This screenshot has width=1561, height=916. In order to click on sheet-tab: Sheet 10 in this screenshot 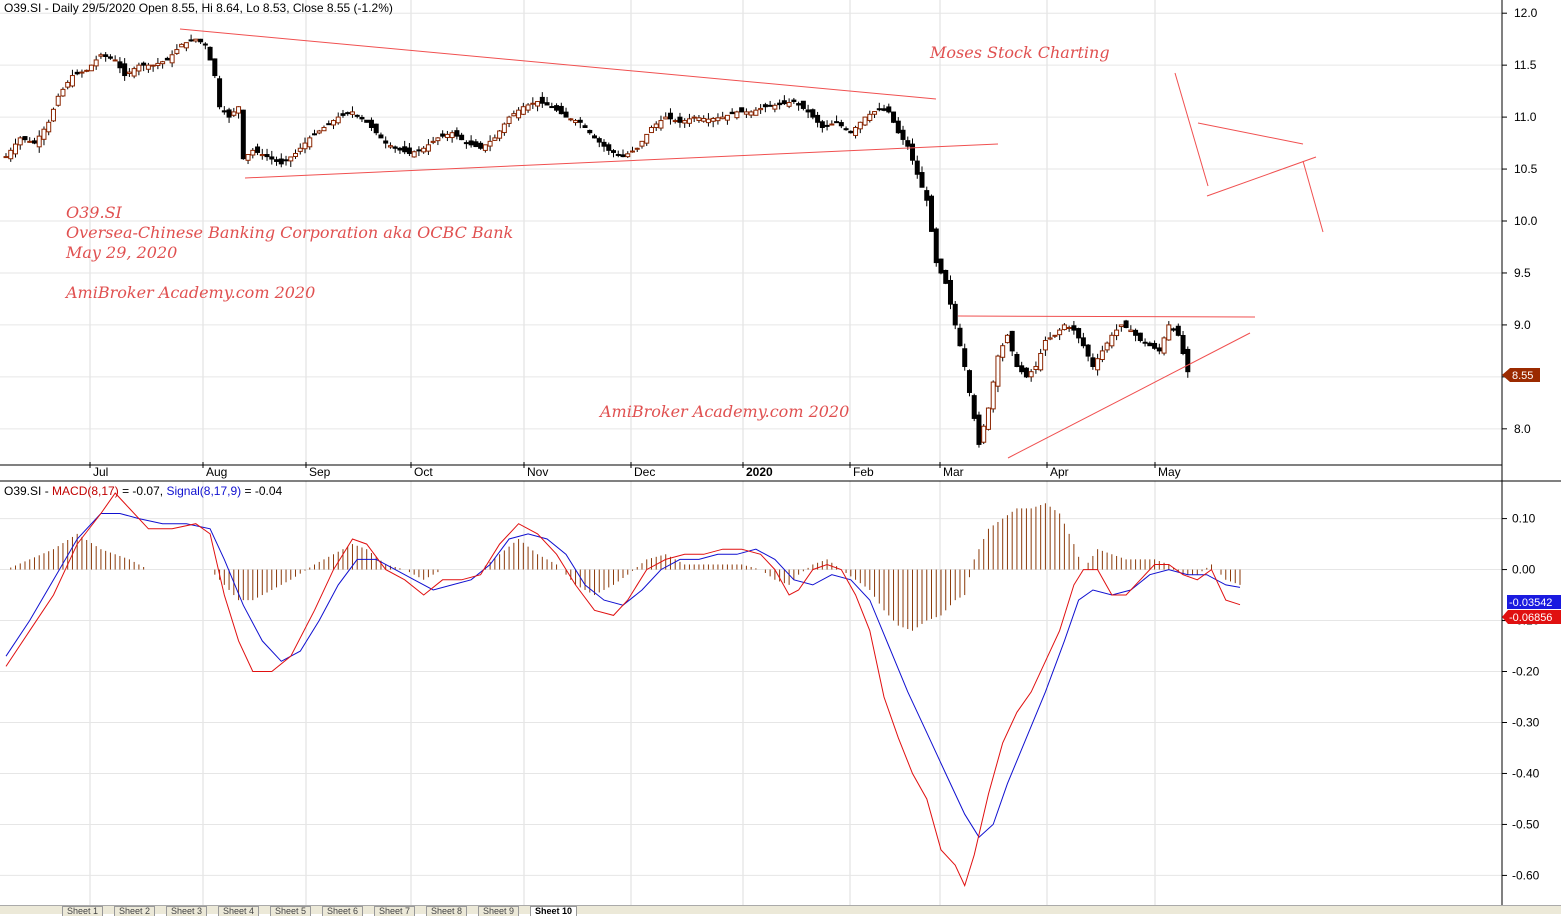, I will do `click(554, 911)`.